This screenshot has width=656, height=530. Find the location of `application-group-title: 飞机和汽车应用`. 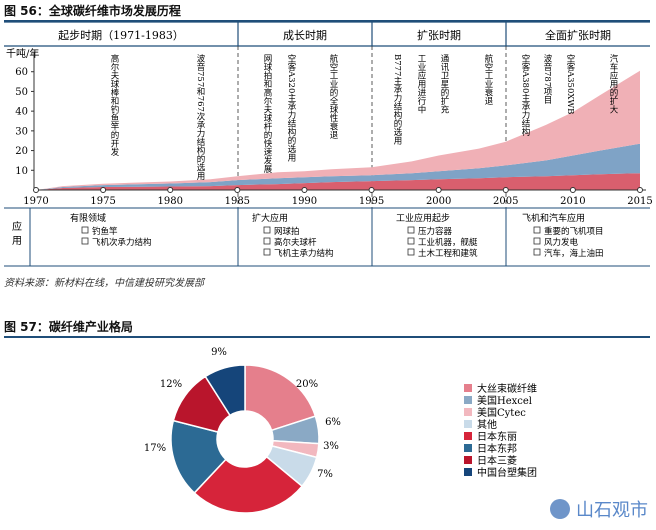

application-group-title: 飞机和汽车应用 is located at coordinates (553, 218).